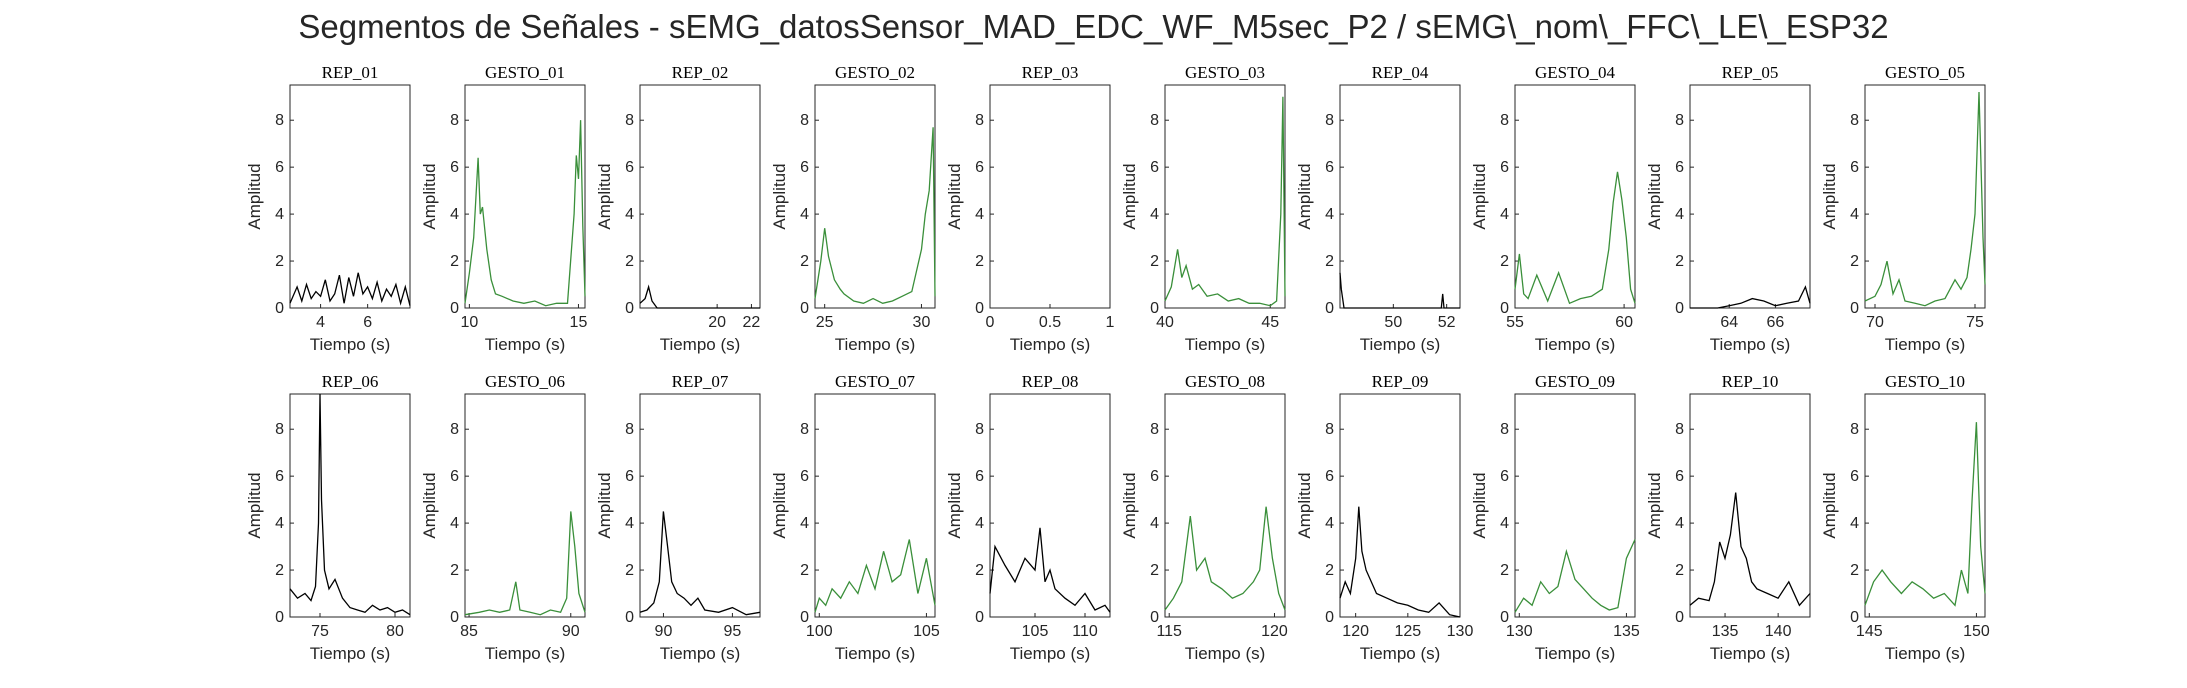 The width and height of the screenshot is (2187, 688). What do you see at coordinates (926, 631) in the screenshot?
I see `x-tick-label: 105` at bounding box center [926, 631].